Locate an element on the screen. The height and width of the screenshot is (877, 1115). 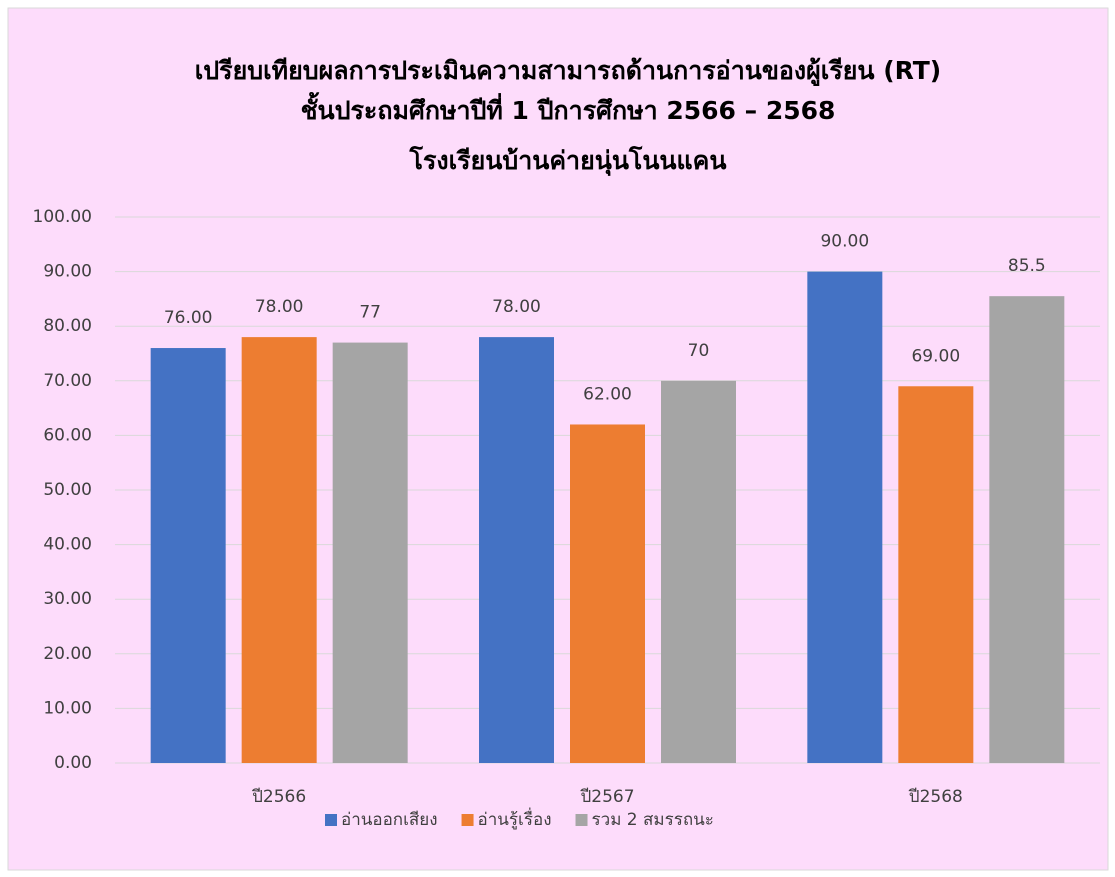
y-tick-label: 40.00 is located at coordinates (67, 545).